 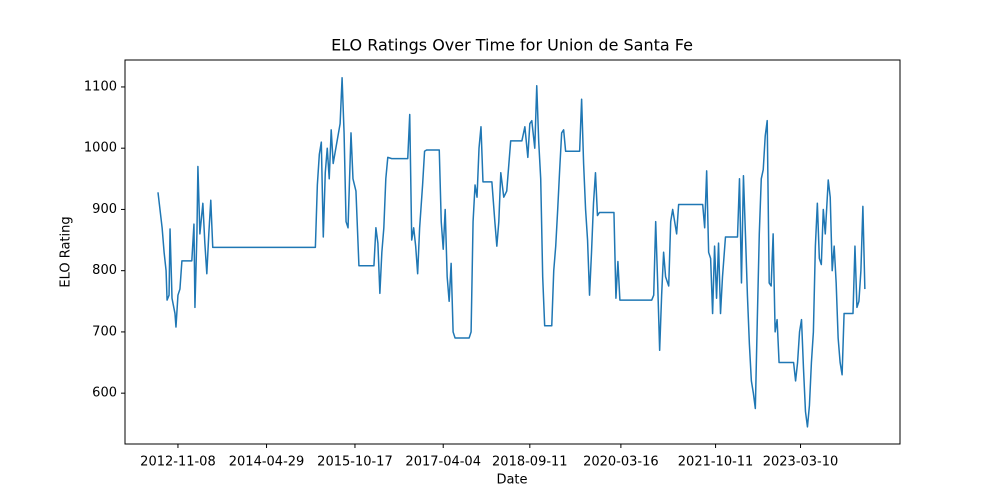 I want to click on x-tick-label: 2017-04-04, so click(x=443, y=462).